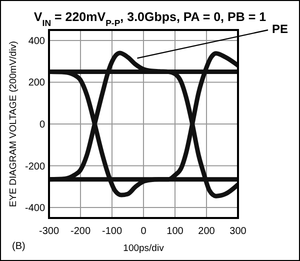 The image size is (300, 261). What do you see at coordinates (37, 41) in the screenshot?
I see `y-tick-label: 400` at bounding box center [37, 41].